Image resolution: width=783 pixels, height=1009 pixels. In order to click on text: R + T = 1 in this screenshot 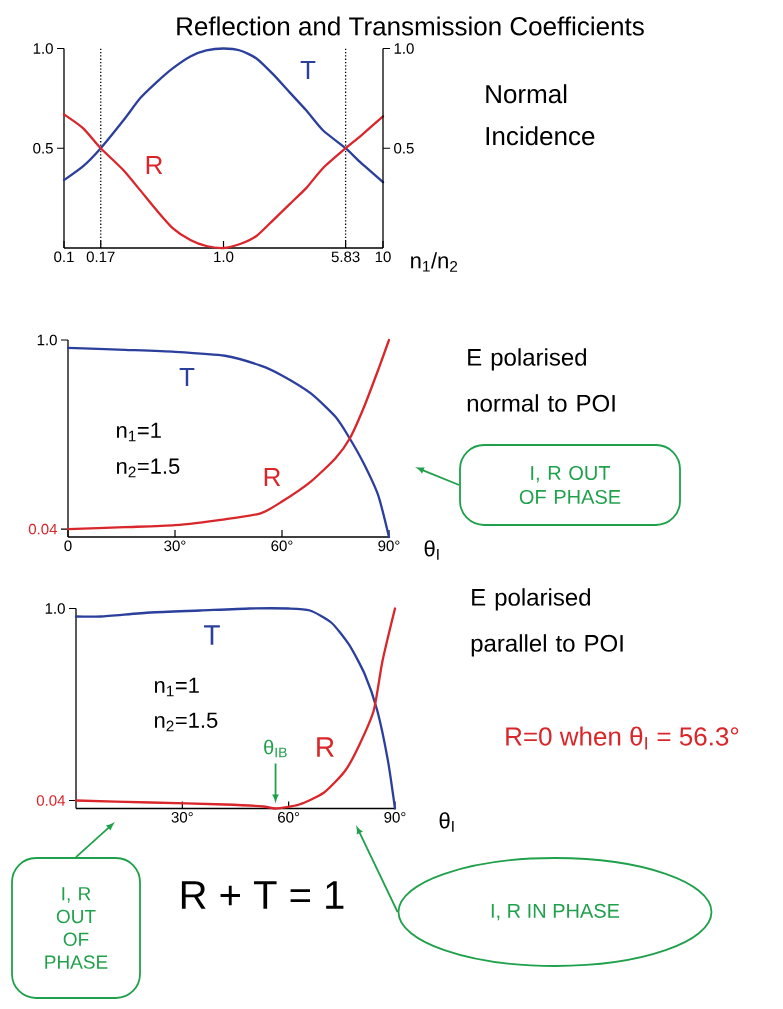, I will do `click(262, 895)`.